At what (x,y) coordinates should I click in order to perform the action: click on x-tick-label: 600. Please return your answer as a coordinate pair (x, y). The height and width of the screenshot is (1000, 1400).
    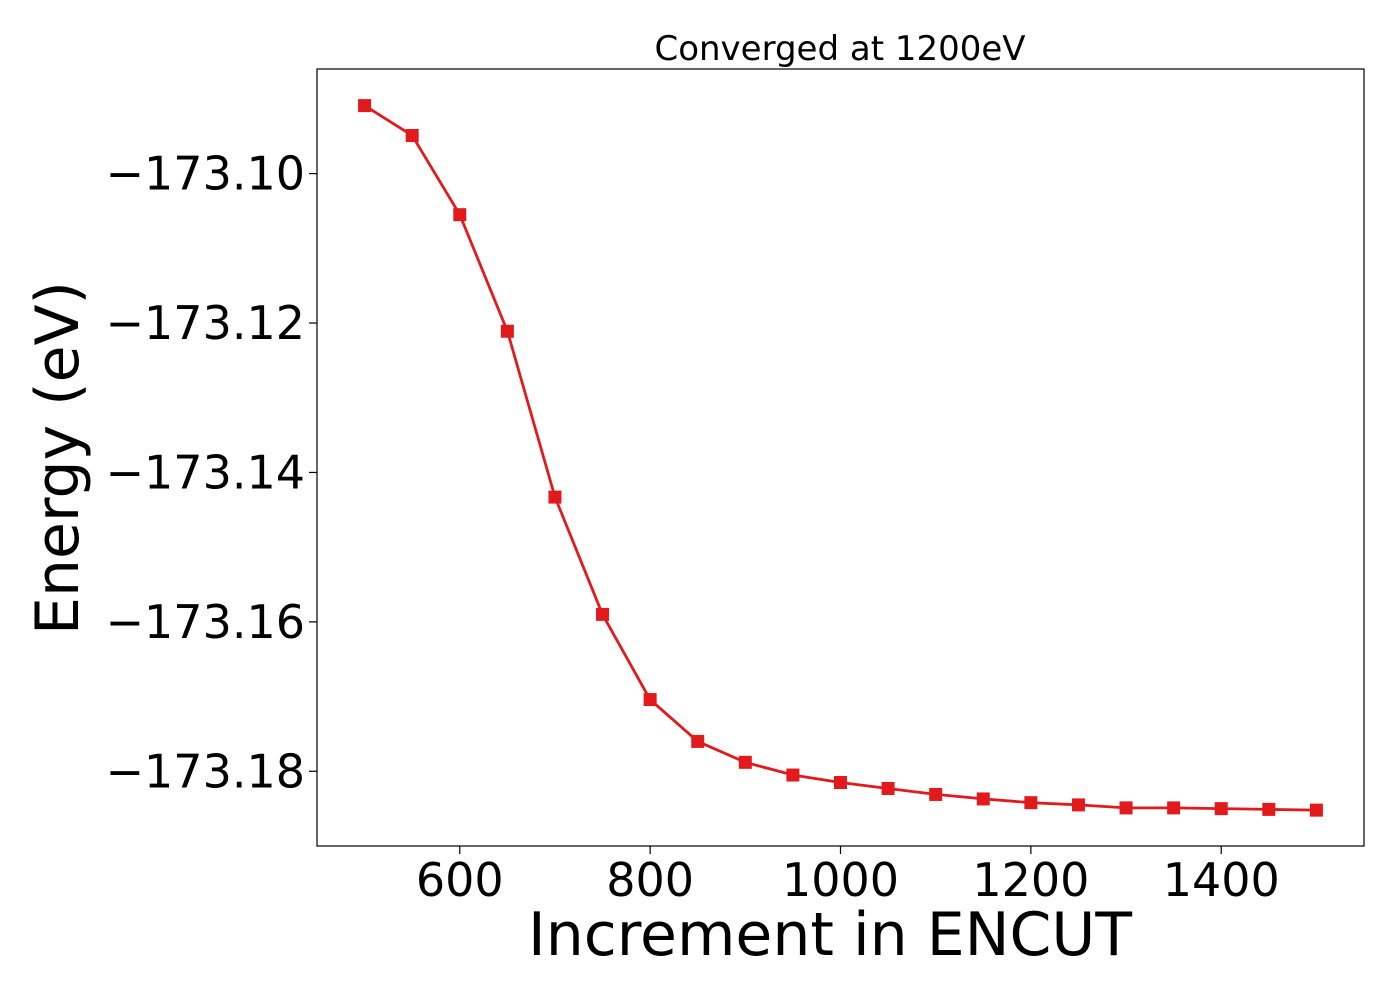
    Looking at the image, I should click on (460, 880).